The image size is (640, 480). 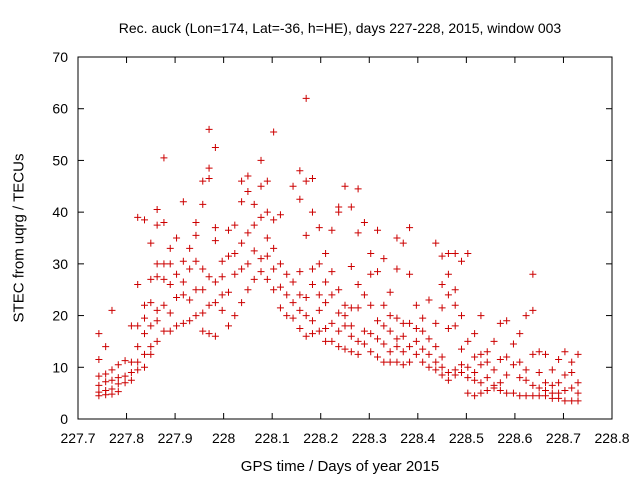 I want to click on y-tick-label: 50, so click(x=60, y=160).